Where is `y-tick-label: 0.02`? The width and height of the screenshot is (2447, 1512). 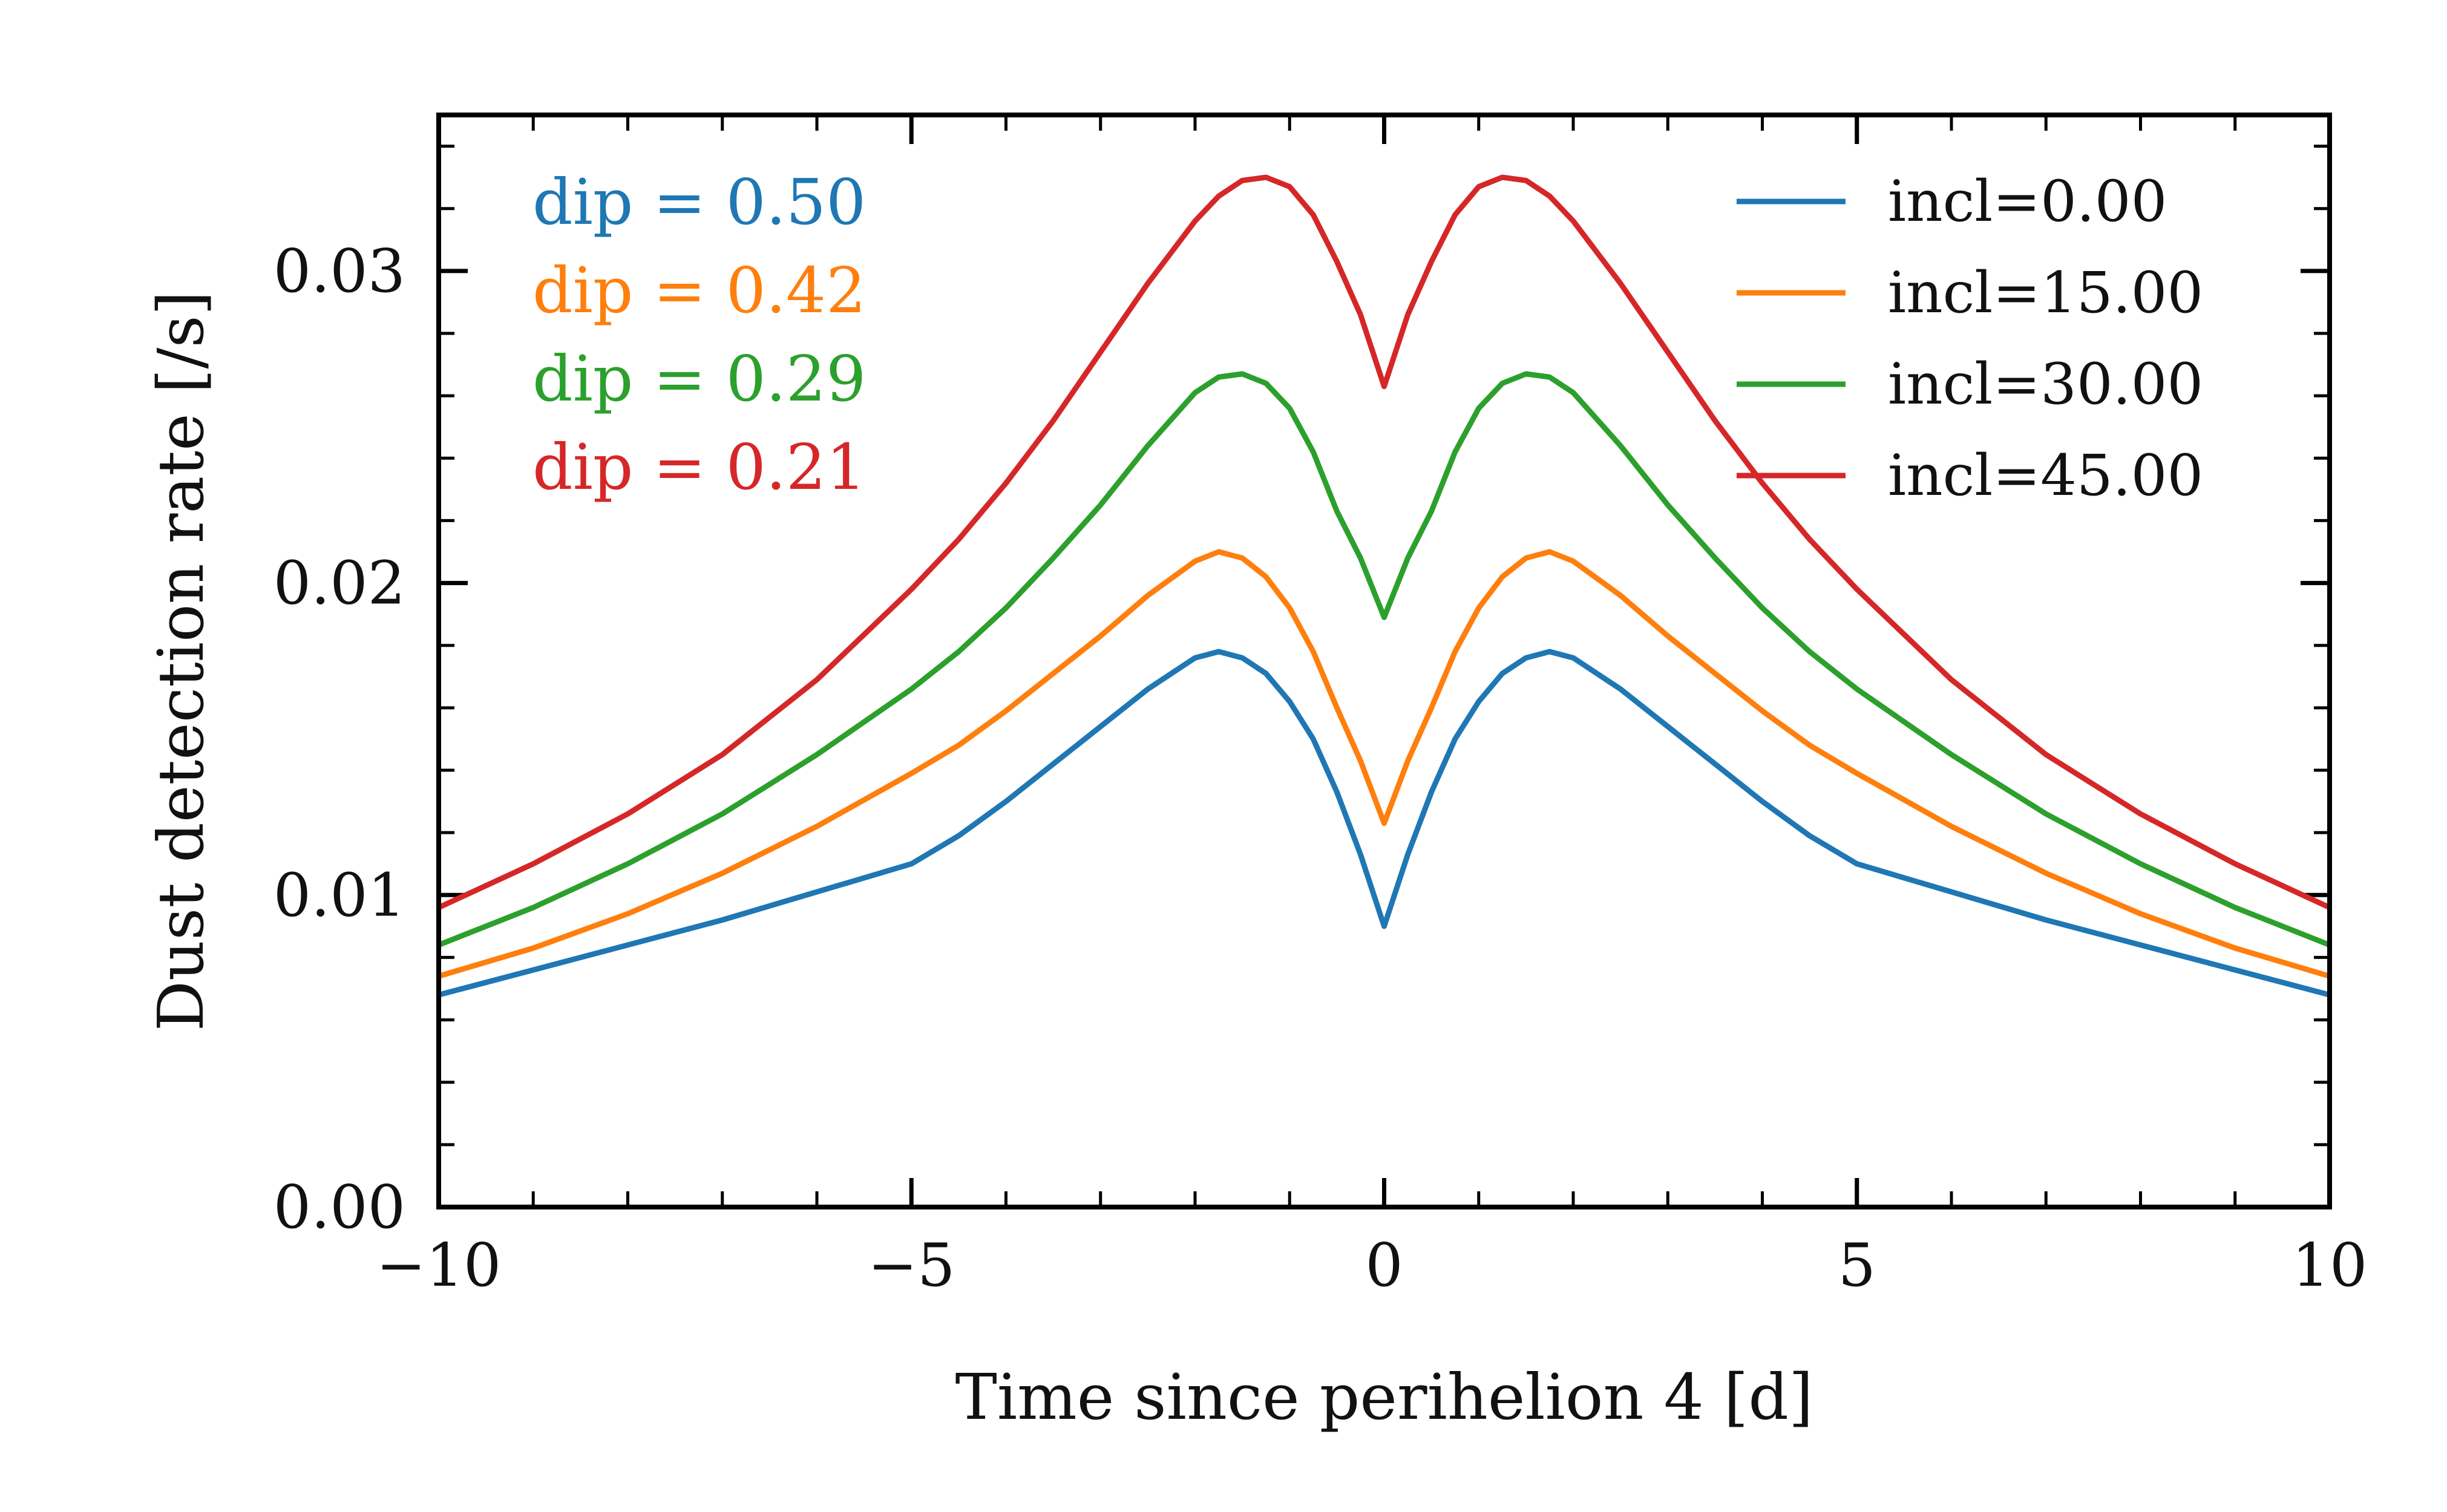 y-tick-label: 0.02 is located at coordinates (339, 583).